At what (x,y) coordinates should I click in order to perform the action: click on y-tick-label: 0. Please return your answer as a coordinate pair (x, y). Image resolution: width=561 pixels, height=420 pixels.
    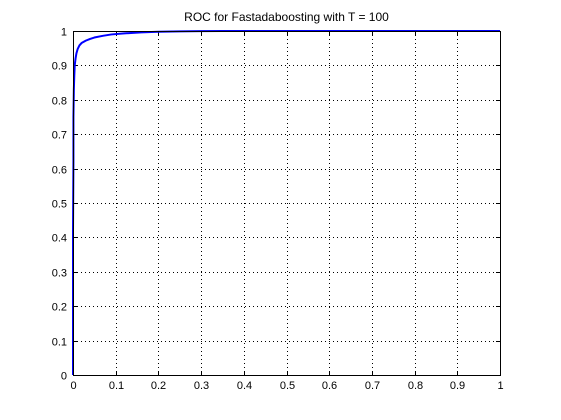
    Looking at the image, I should click on (64, 377).